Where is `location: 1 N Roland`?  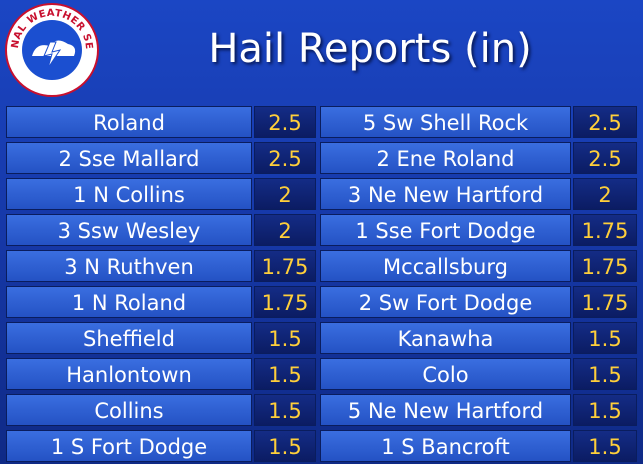
location: 1 N Roland is located at coordinates (129, 302).